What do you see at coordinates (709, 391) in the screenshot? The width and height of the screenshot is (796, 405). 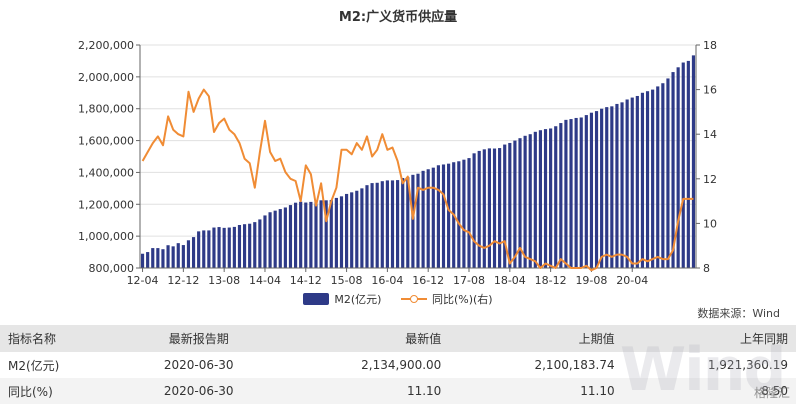 I see `row-yoy-year-ago: 8.50` at bounding box center [709, 391].